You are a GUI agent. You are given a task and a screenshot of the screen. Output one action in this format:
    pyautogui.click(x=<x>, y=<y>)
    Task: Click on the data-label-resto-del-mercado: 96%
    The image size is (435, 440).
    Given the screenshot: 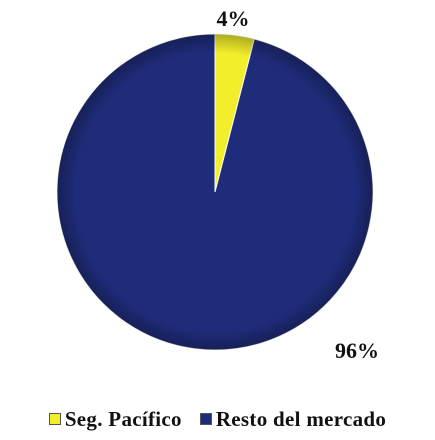 What is the action you would take?
    pyautogui.click(x=357, y=350)
    